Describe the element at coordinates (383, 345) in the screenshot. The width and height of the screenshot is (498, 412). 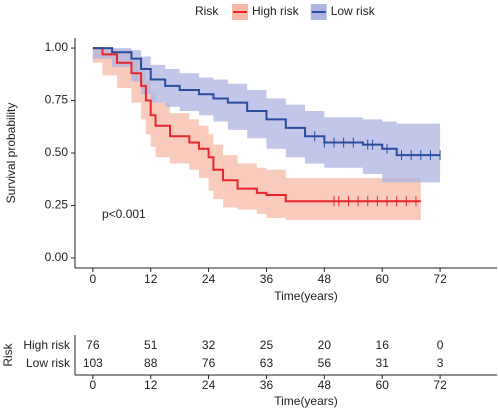
I see `risk-count: 16` at that location.